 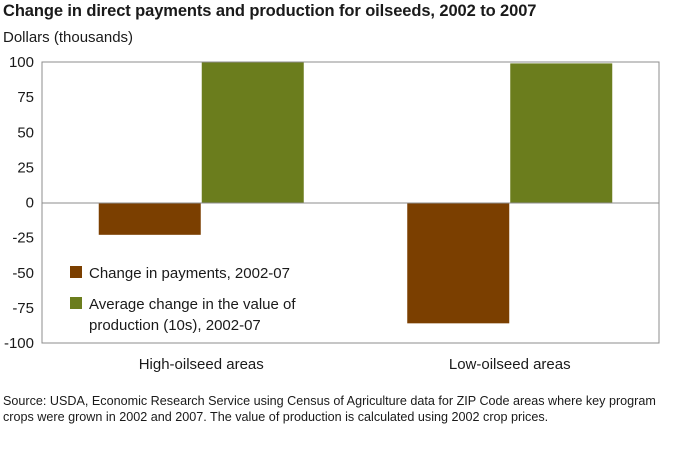 I want to click on x-category-label: High-oilseed areas, so click(x=201, y=364).